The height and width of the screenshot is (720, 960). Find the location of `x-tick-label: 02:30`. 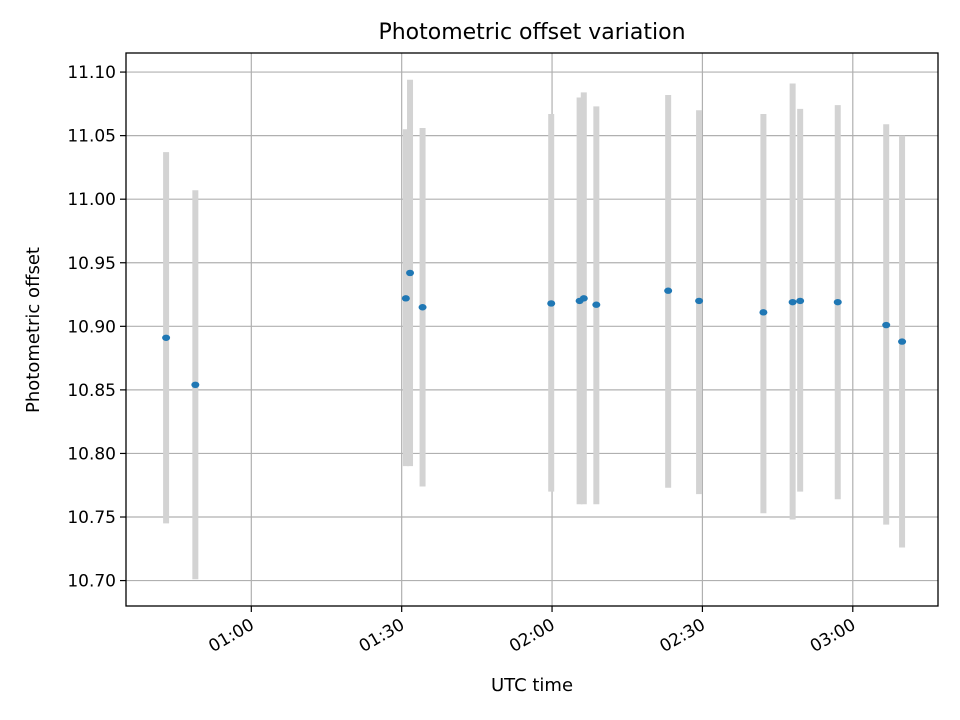

x-tick-label: 02:30 is located at coordinates (682, 636).